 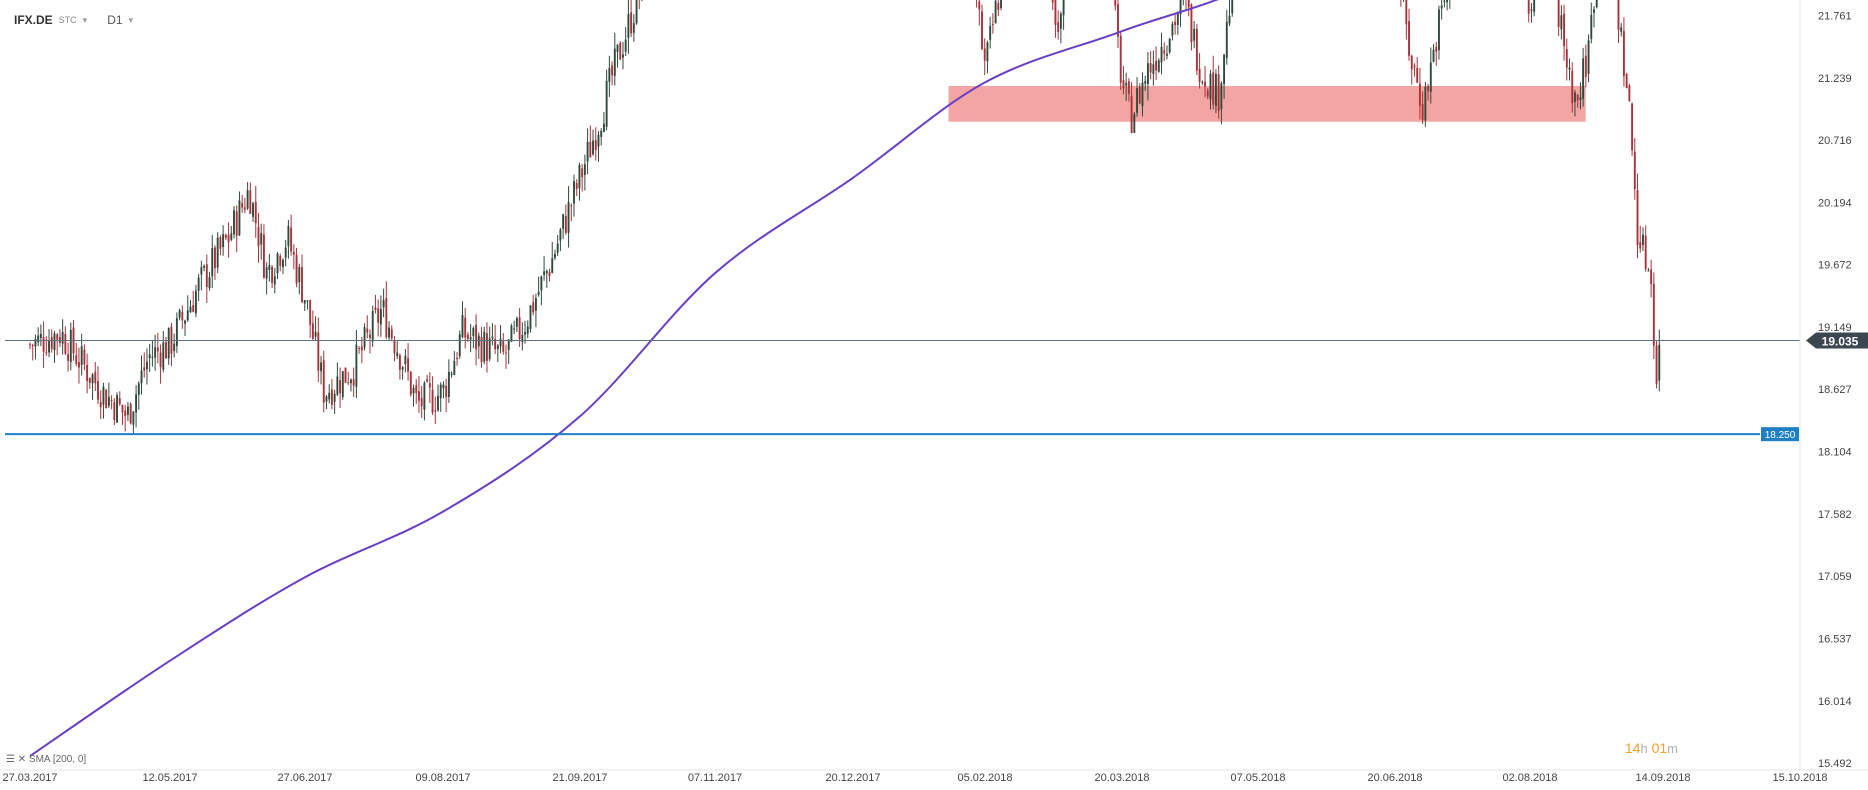 What do you see at coordinates (131, 19) in the screenshot?
I see `interval-chevron-down-icon: ▾` at bounding box center [131, 19].